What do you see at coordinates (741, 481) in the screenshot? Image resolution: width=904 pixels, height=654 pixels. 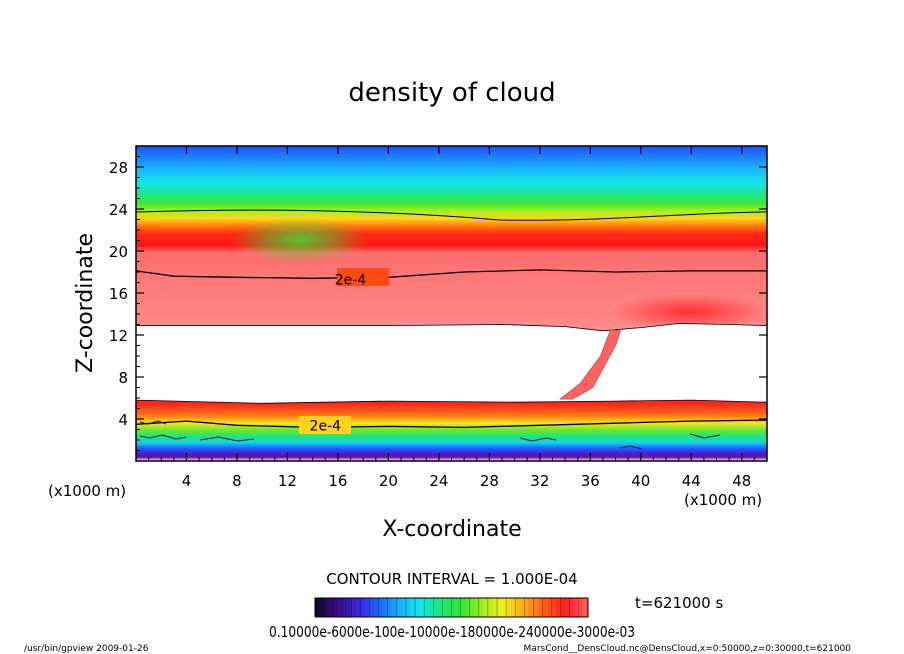 I see `x-tick-label: 48` at bounding box center [741, 481].